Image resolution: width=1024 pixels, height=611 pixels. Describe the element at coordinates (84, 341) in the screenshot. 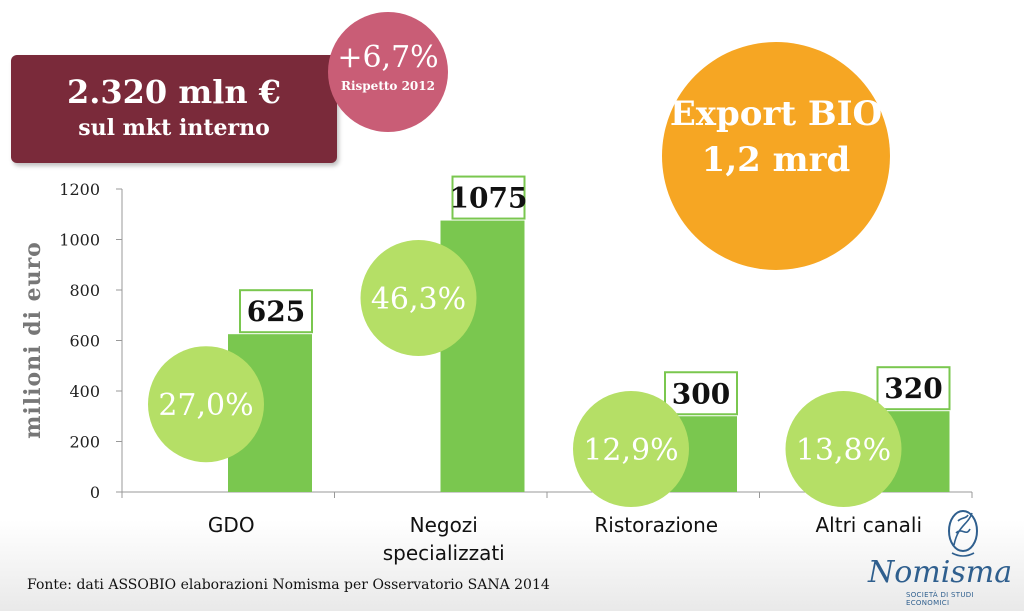

I see `y-tick-label: 600` at that location.